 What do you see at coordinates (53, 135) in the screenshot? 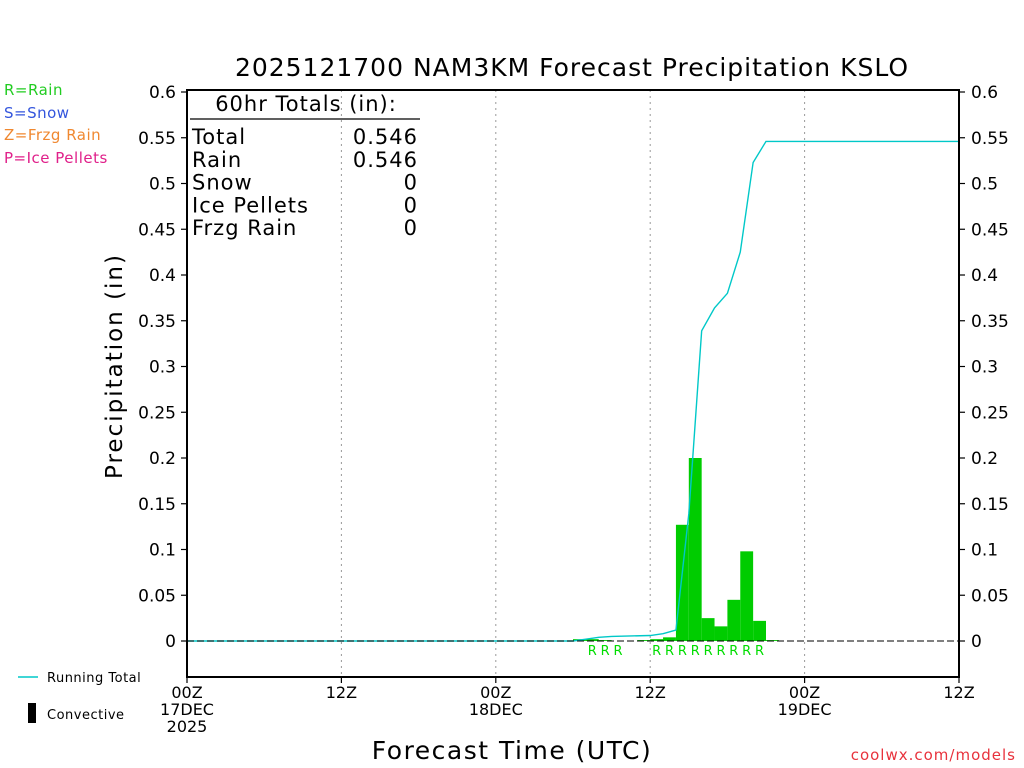
I see `ptype-legend-item: Z=Frzg Rain` at bounding box center [53, 135].